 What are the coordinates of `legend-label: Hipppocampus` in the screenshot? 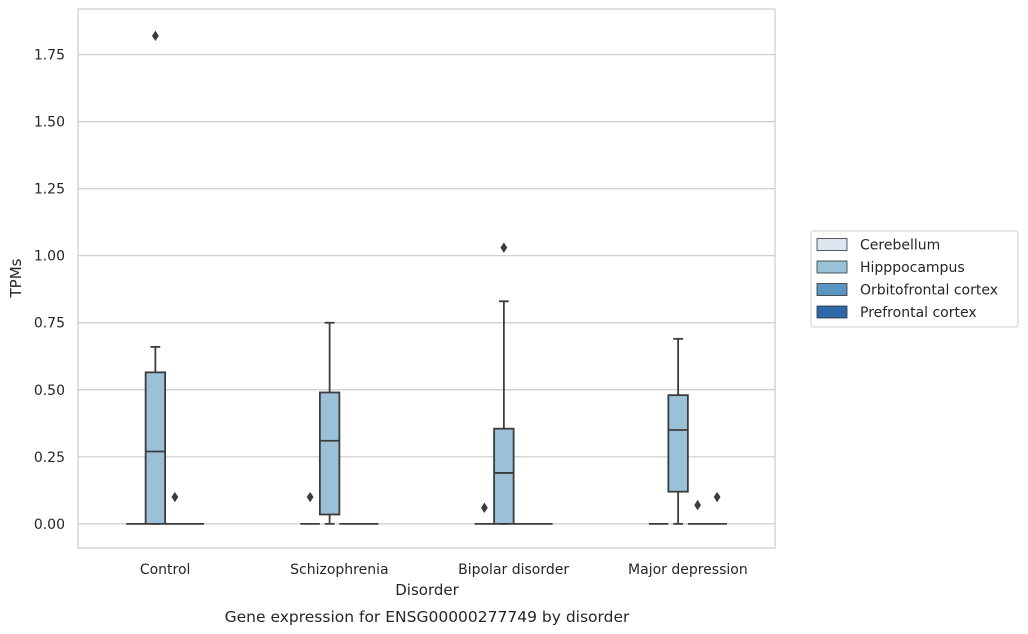 It's located at (912, 268).